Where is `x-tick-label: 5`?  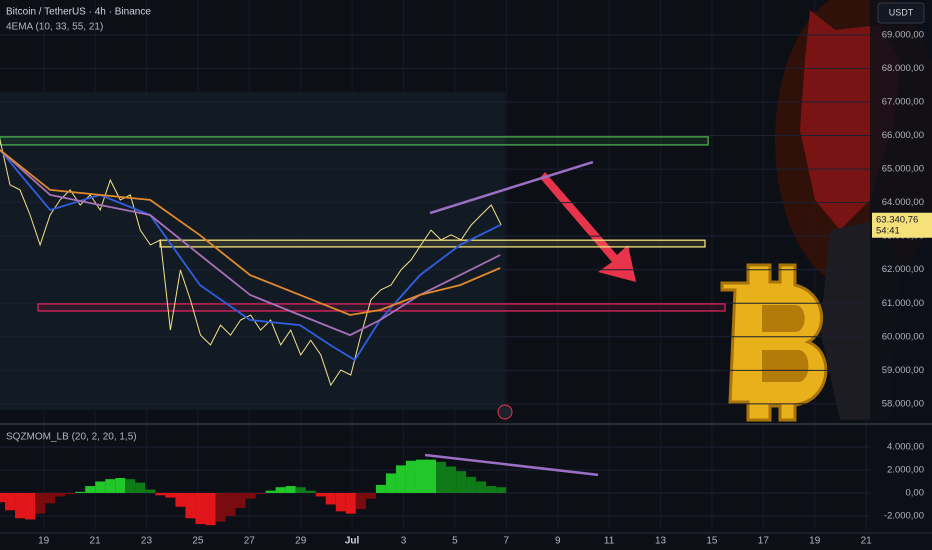 x-tick-label: 5 is located at coordinates (455, 541).